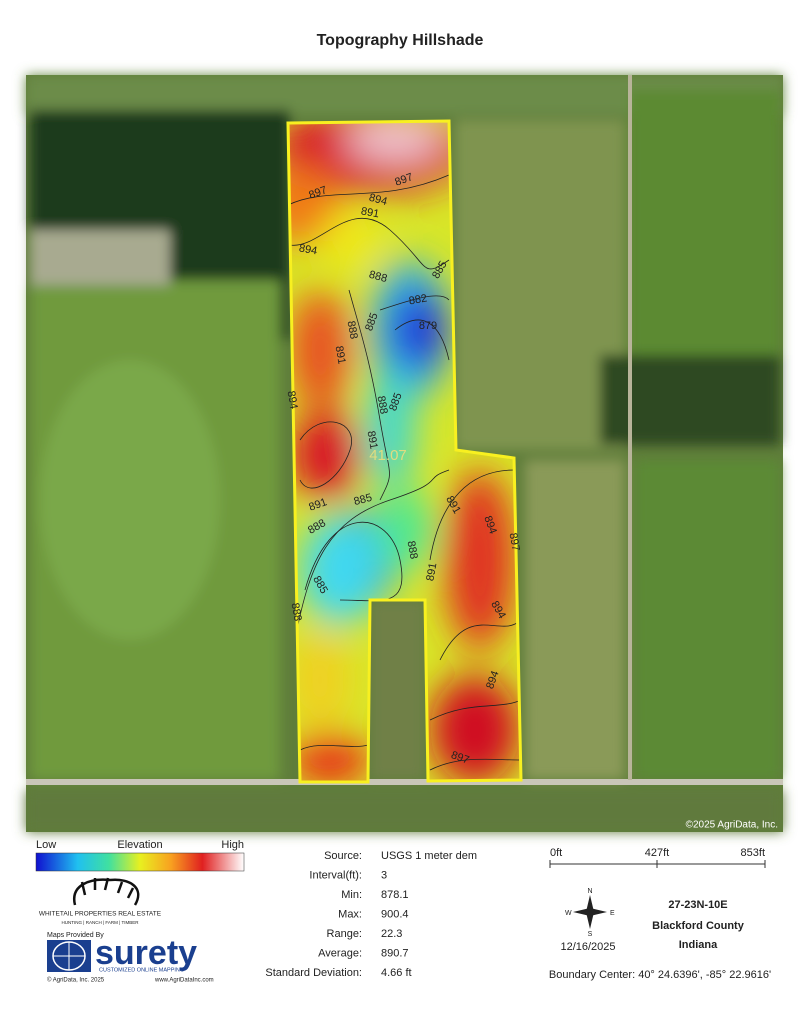 This screenshot has height=1035, width=800. What do you see at coordinates (75, 935) in the screenshot?
I see `provided-by: Maps Provided By` at bounding box center [75, 935].